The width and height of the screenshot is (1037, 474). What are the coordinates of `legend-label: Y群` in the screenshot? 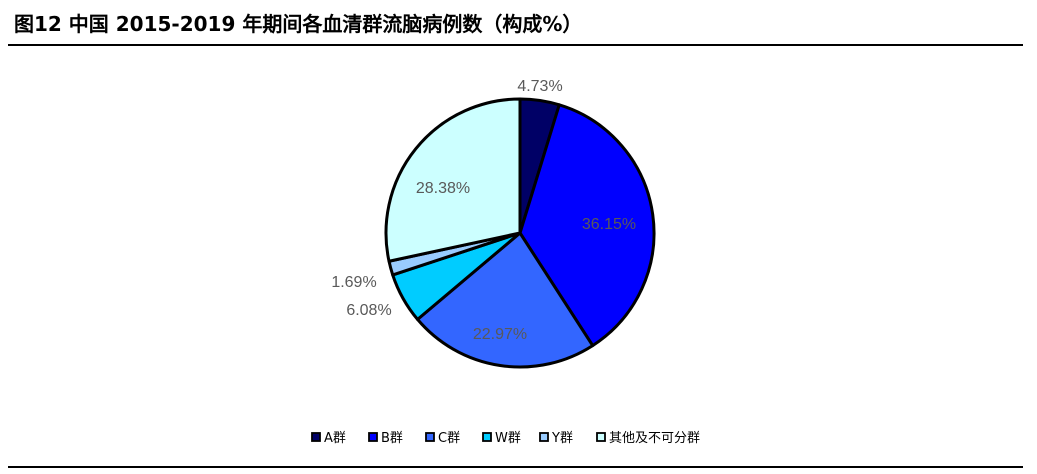 It's located at (562, 438).